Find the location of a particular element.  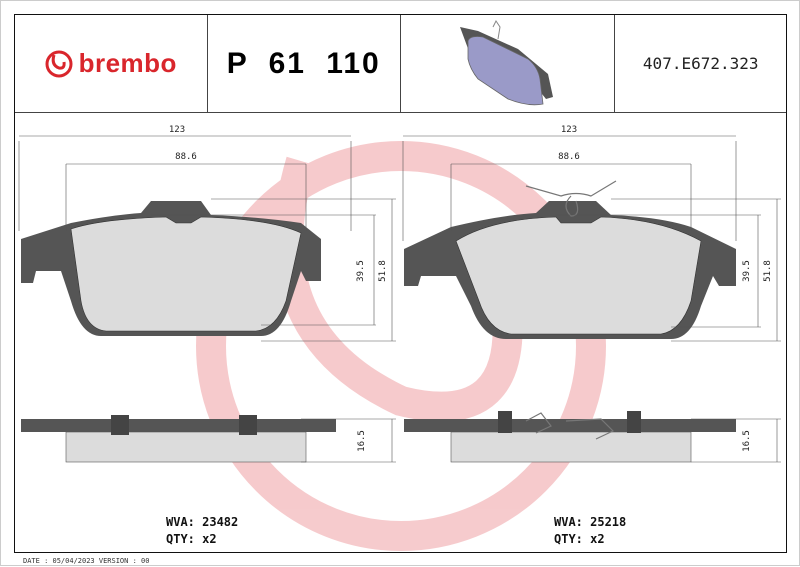

right-inner-width-dim: 88.6 is located at coordinates (569, 157).